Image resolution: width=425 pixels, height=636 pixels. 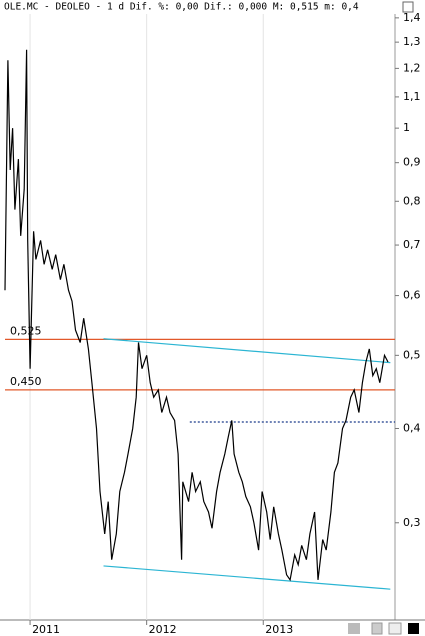 I want to click on y-tick-label: 0,5, so click(x=412, y=354).